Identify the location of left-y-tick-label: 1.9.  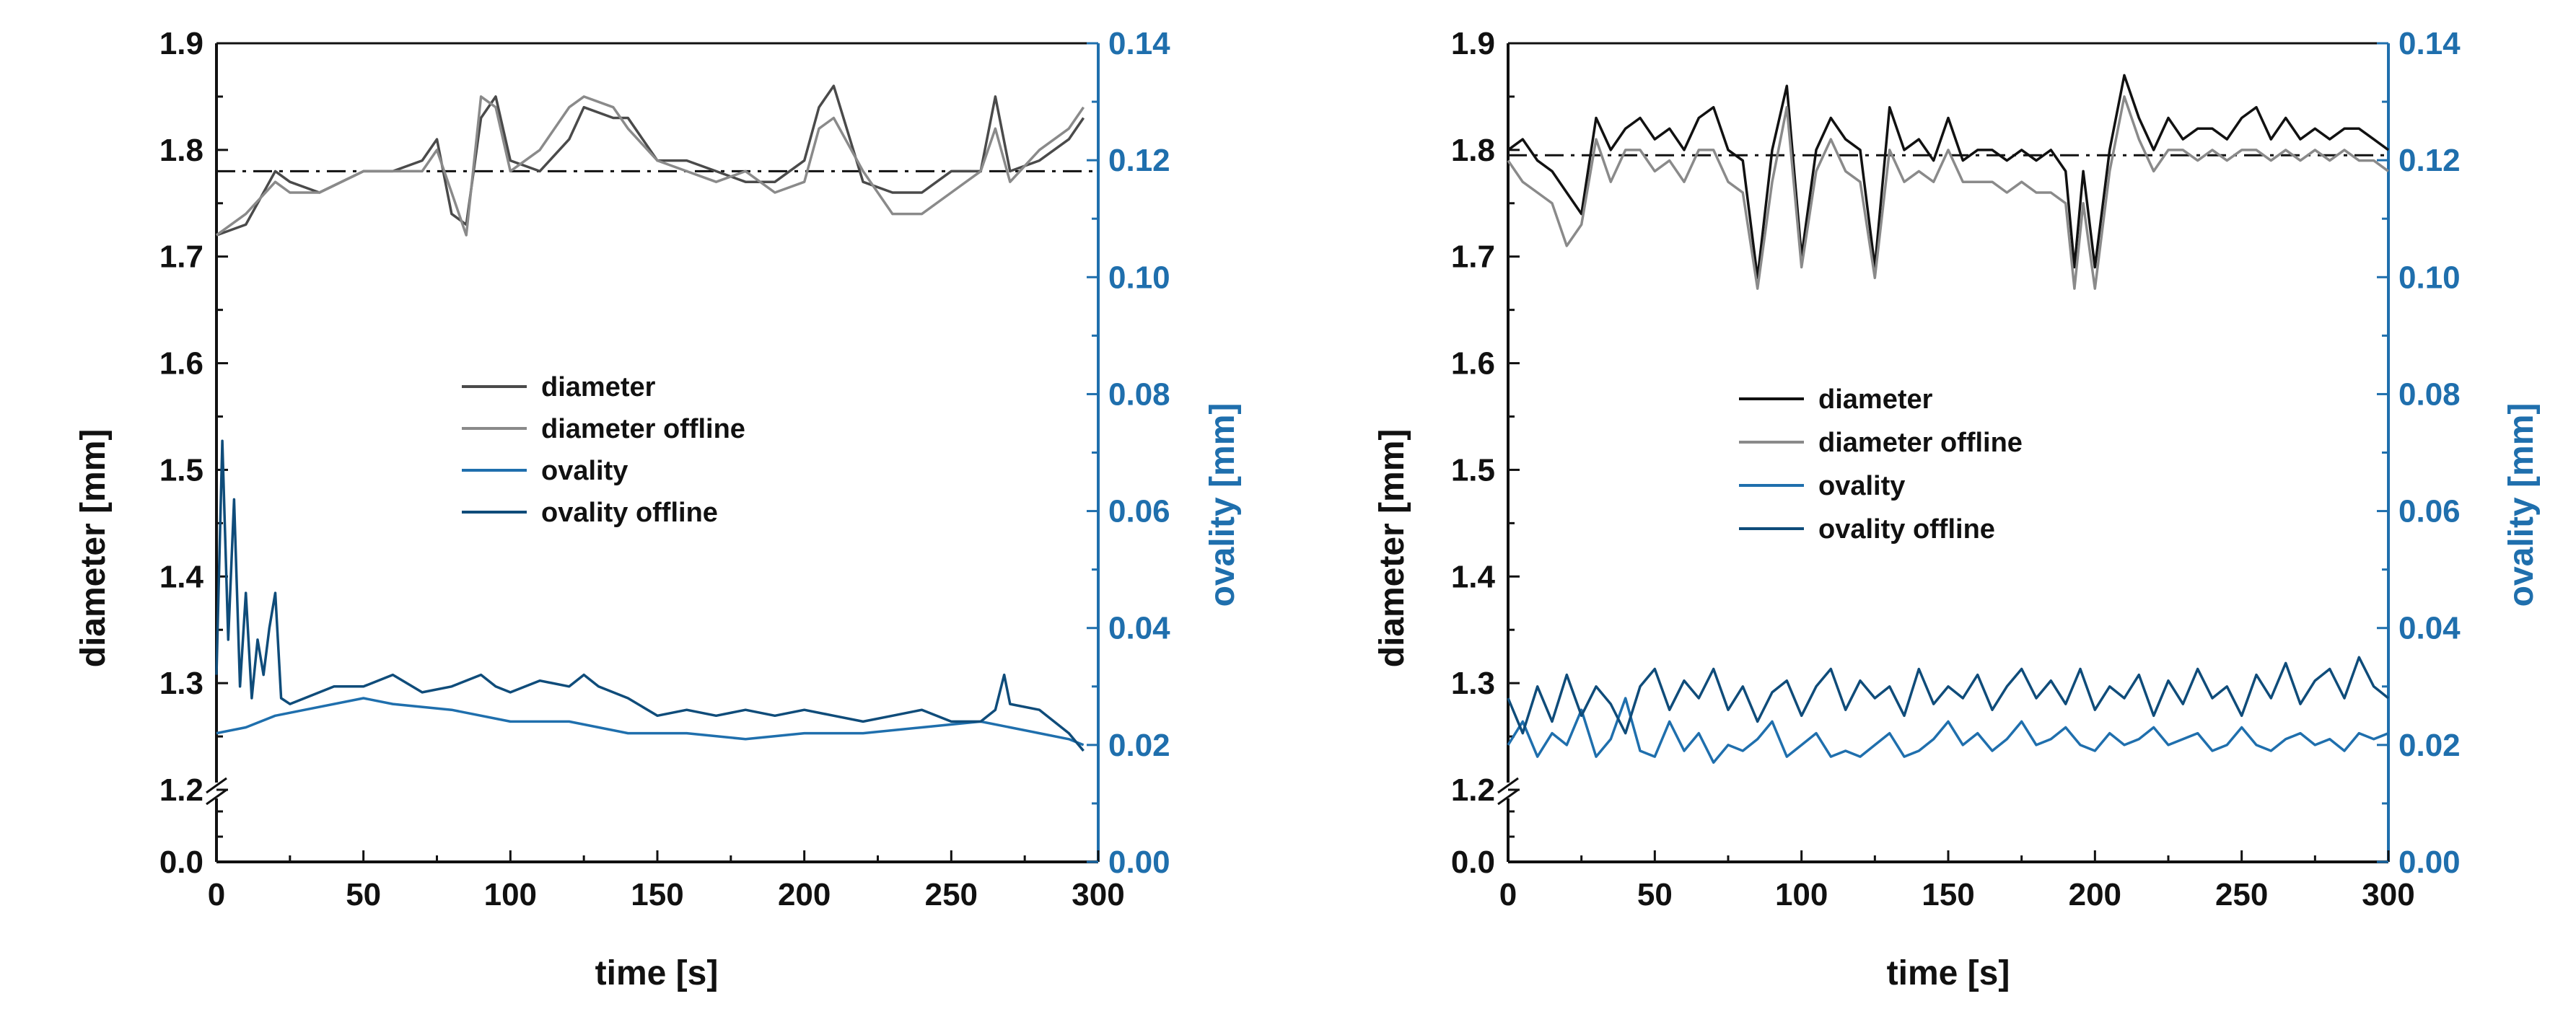
(181, 43).